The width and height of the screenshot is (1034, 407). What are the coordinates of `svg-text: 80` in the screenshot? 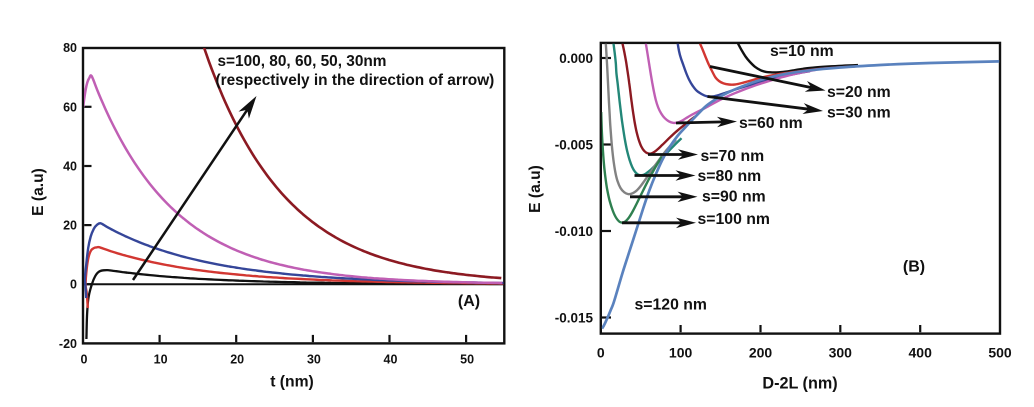 It's located at (70, 48).